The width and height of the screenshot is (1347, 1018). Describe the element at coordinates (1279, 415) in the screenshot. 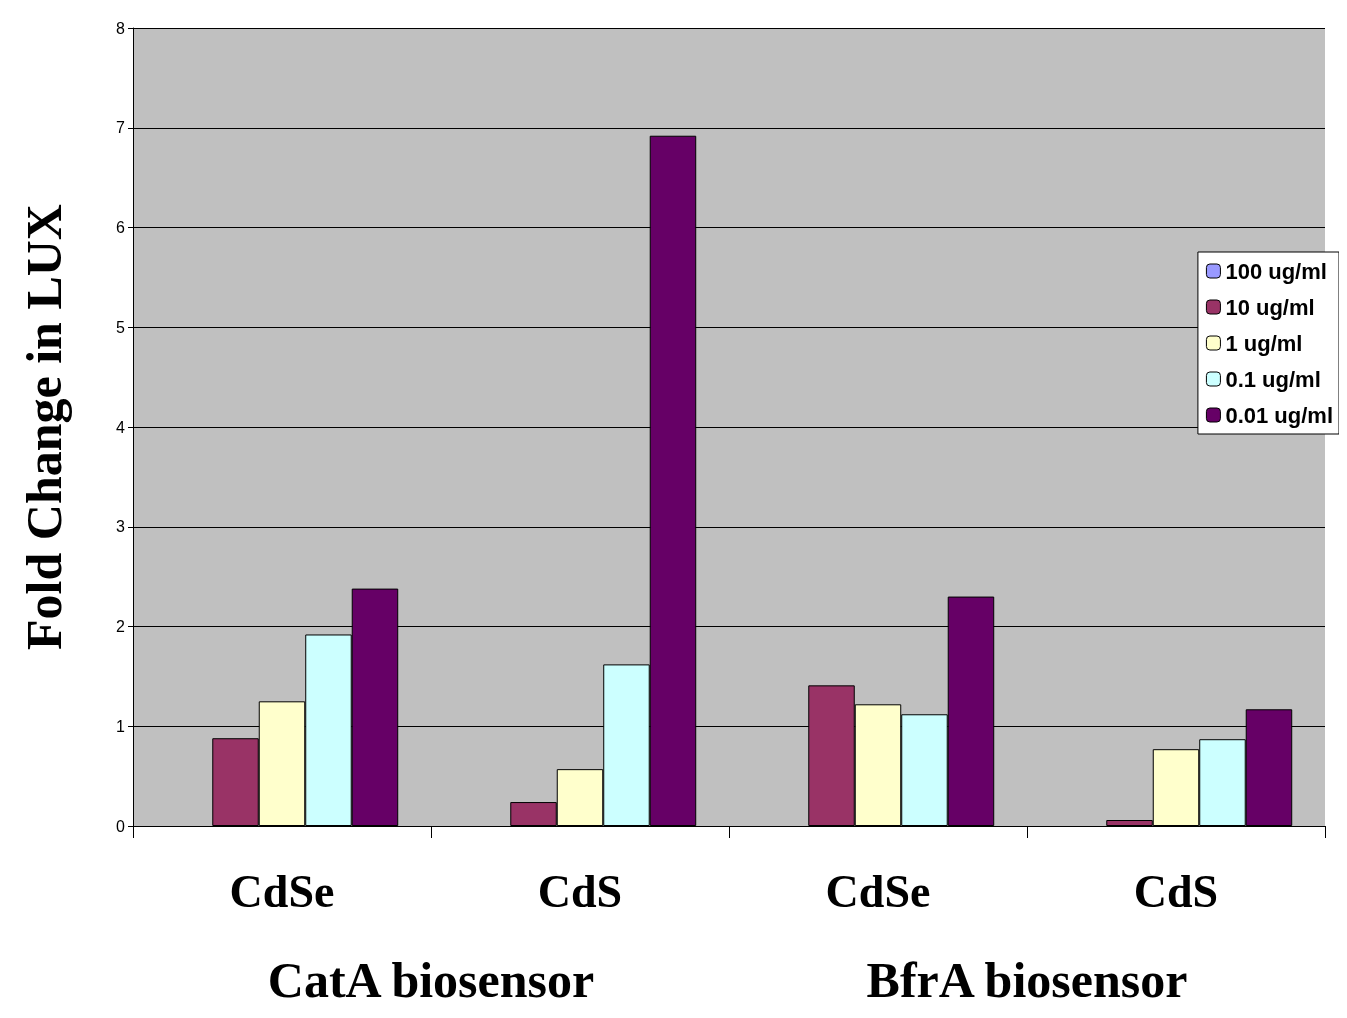

I see `legend-label: 0.01 ug/ml` at that location.